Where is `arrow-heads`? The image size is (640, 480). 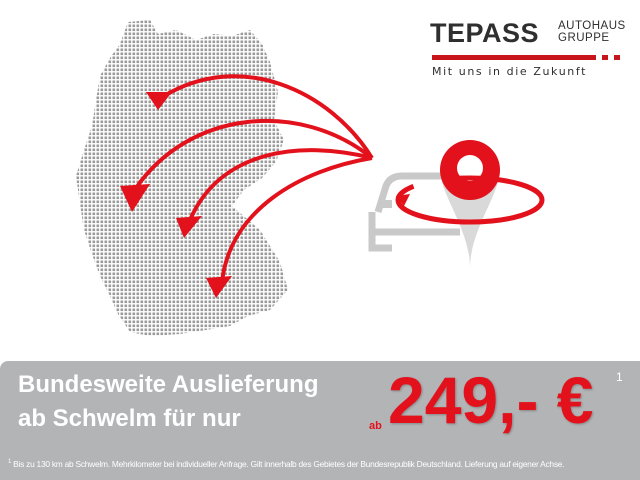
arrow-heads is located at coordinates (176, 195).